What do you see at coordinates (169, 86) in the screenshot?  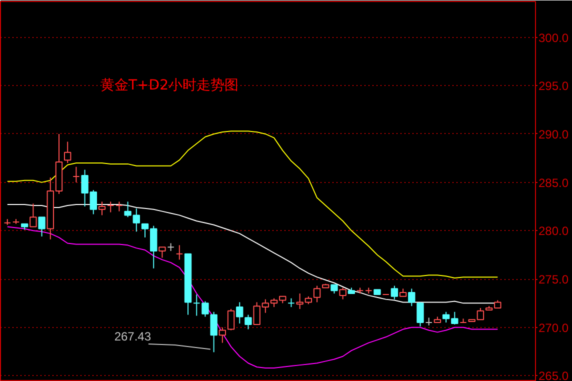 I see `text: 黄金T+D2小时走势图` at bounding box center [169, 86].